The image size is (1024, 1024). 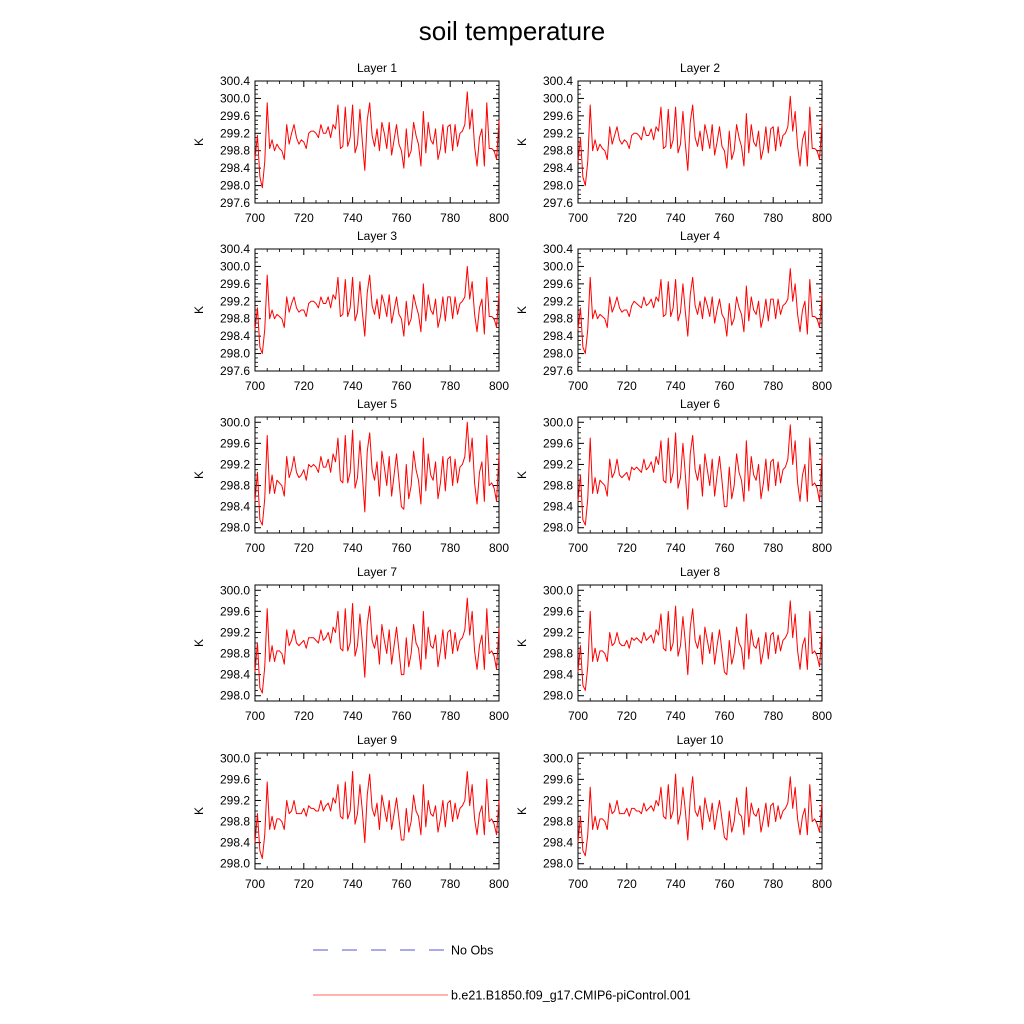 I want to click on panel-title: Layer 1, so click(x=377, y=68).